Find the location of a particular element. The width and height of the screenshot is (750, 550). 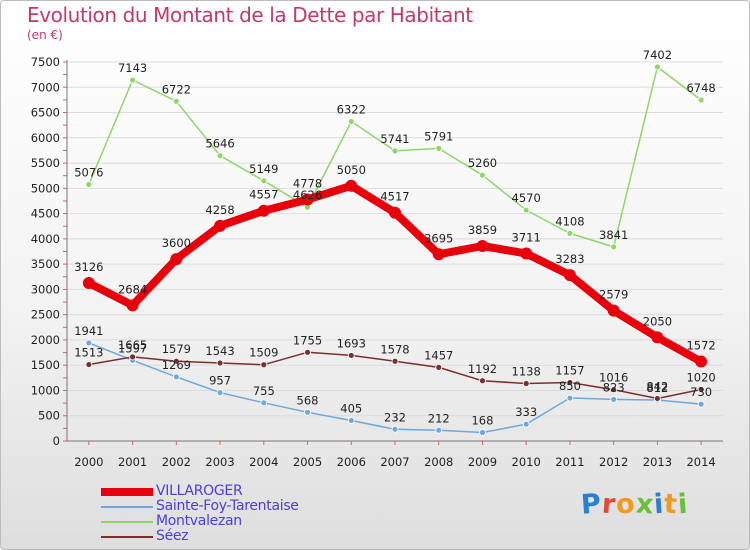

data-label: 3283 is located at coordinates (569, 259).